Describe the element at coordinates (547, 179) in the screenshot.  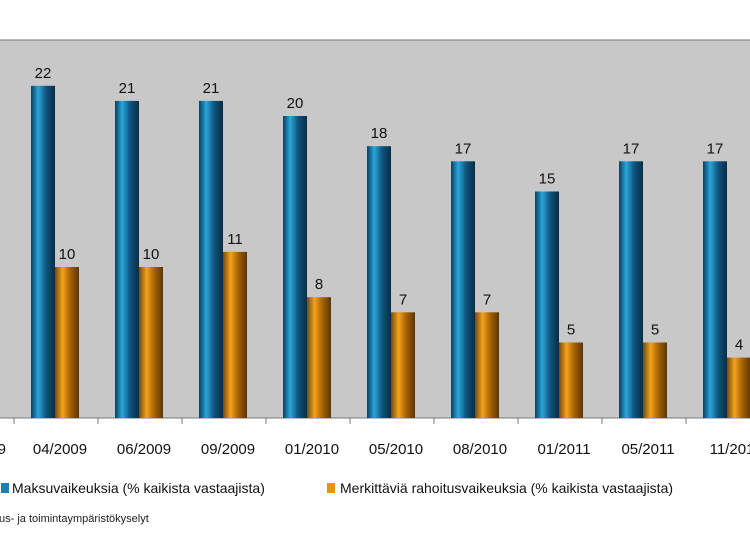
I see `data-label: 15` at that location.